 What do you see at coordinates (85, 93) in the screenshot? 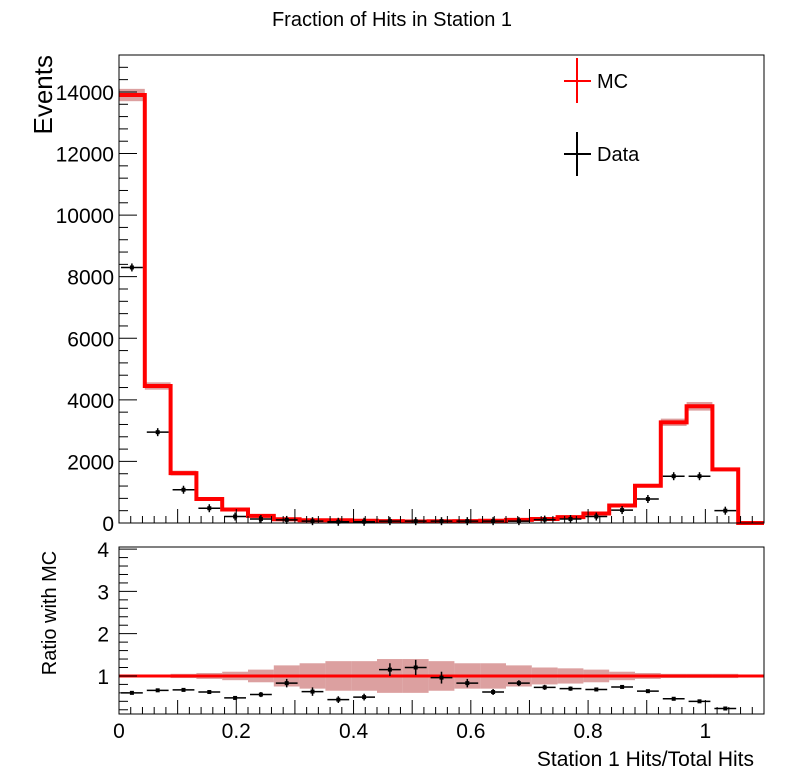
I see `y-tick-label: 14000` at bounding box center [85, 93].